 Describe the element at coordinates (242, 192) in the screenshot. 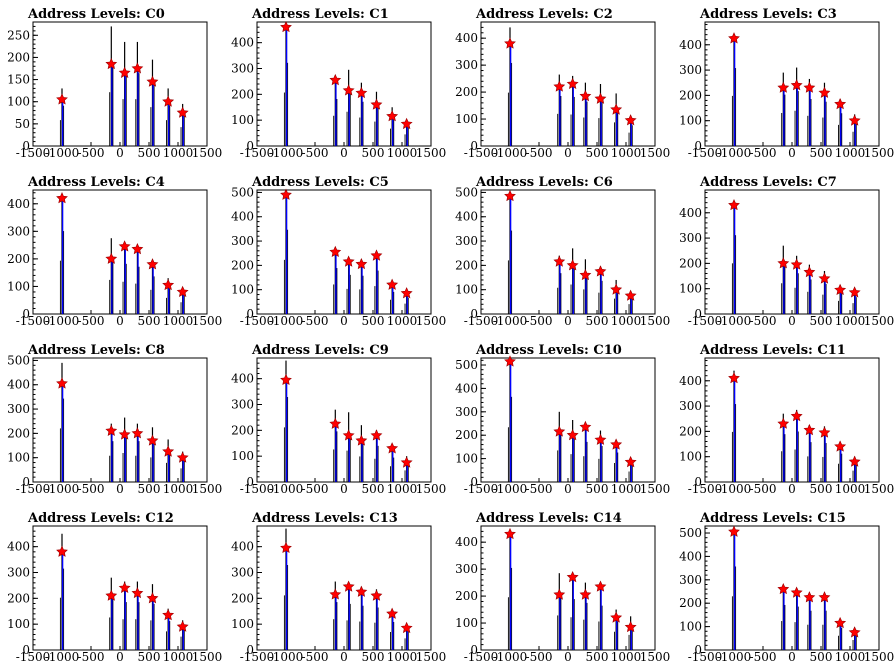

I see `y-tick-label: 500` at that location.